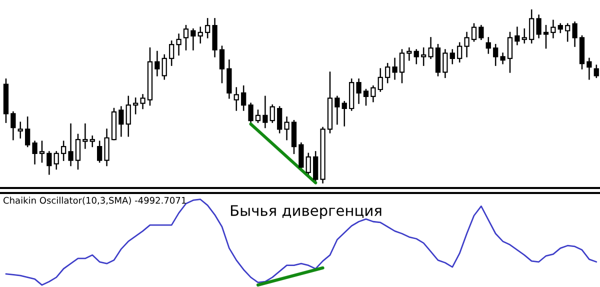 This screenshot has height=287, width=600. I want to click on chart-title: Chaikin Oscillator(10,3,SMA) -4992.7071, so click(95, 200).